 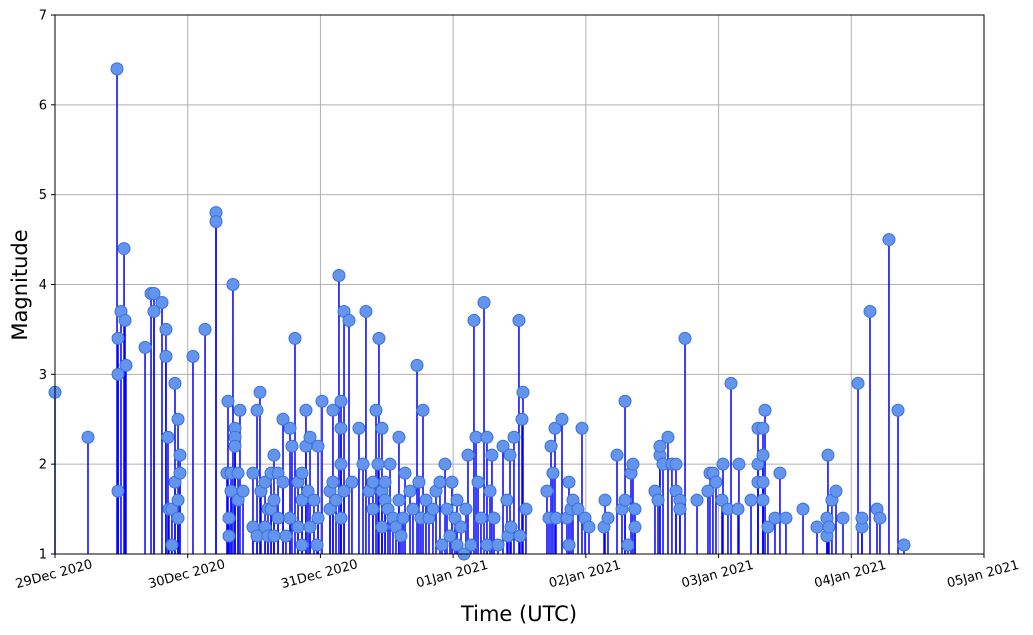 What do you see at coordinates (43, 105) in the screenshot?
I see `y-tick-label: 6` at bounding box center [43, 105].